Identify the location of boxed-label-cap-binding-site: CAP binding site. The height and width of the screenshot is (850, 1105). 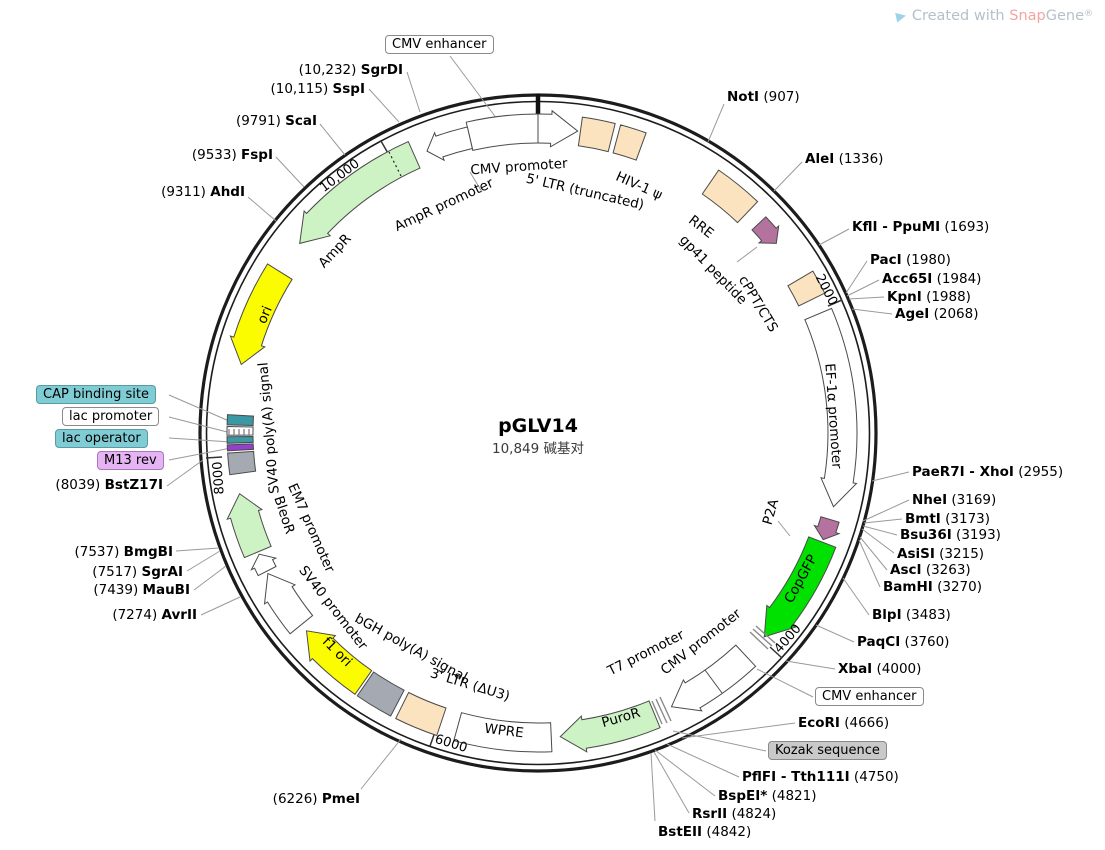
(96, 394).